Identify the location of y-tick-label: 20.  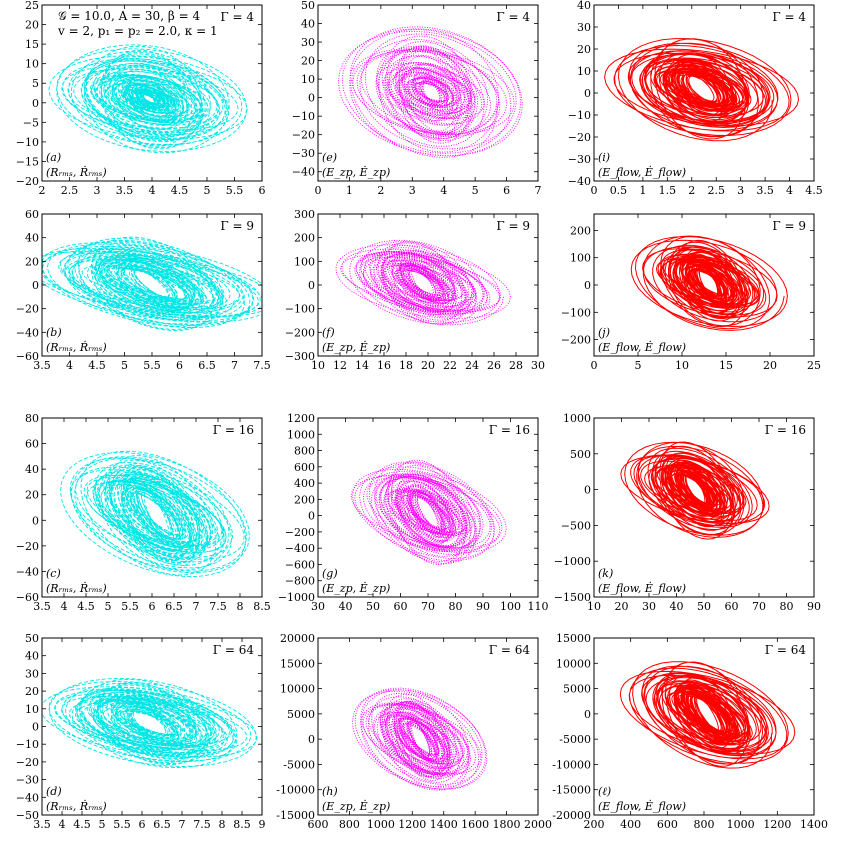
(32, 261).